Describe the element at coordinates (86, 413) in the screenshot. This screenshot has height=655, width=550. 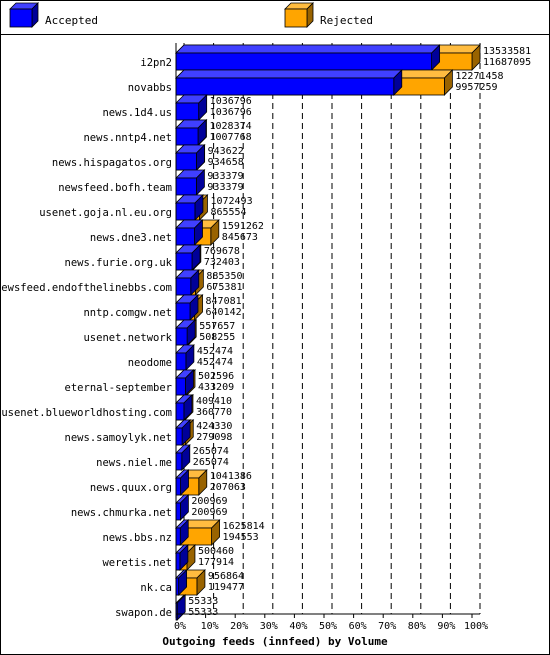
I see `category-label-14: usenet.blueworldhosting.com` at that location.